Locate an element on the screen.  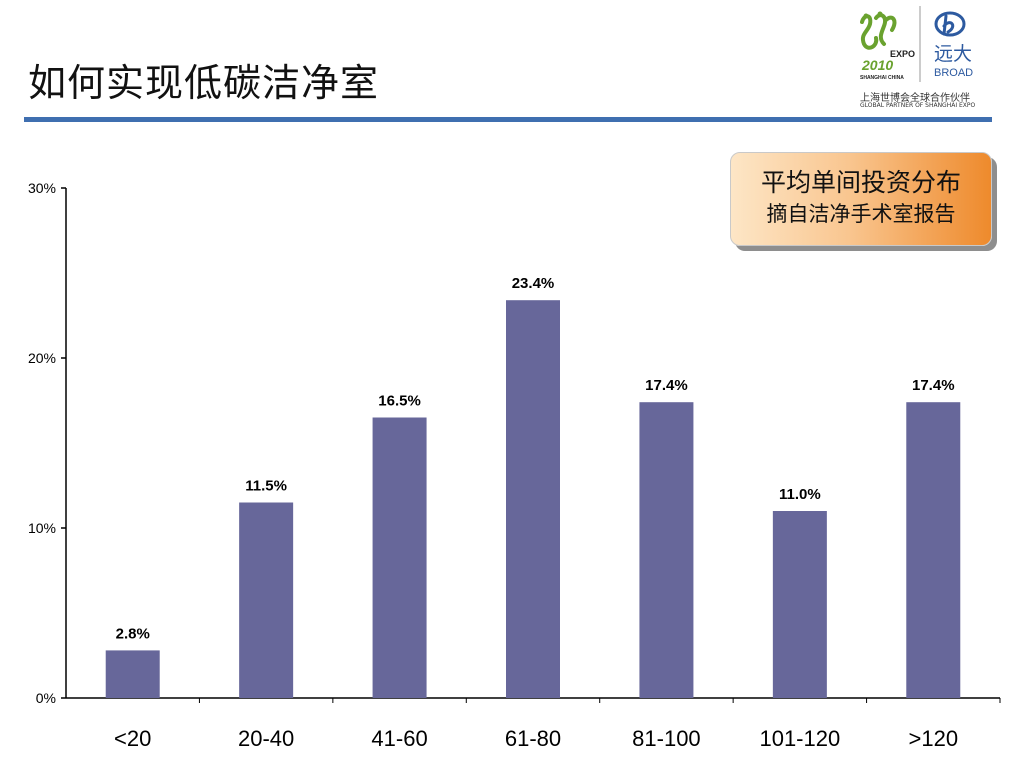
note-callout: 平均单间投资分布 摘自洁净手术室报告 is located at coordinates (861, 199).